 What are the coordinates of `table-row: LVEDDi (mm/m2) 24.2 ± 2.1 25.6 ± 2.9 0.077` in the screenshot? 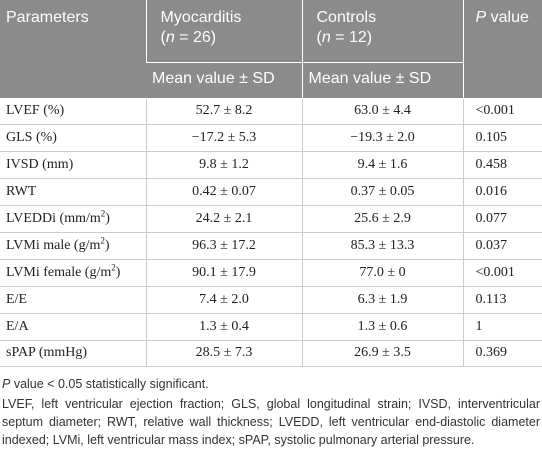 It's located at (271, 219).